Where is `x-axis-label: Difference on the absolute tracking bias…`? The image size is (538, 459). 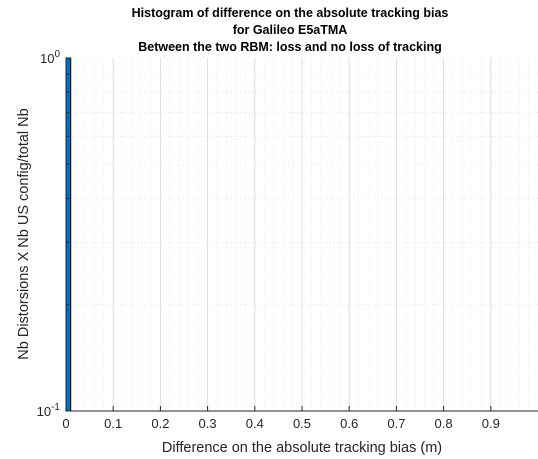
x-axis-label: Difference on the absolute tracking bias… is located at coordinates (302, 448).